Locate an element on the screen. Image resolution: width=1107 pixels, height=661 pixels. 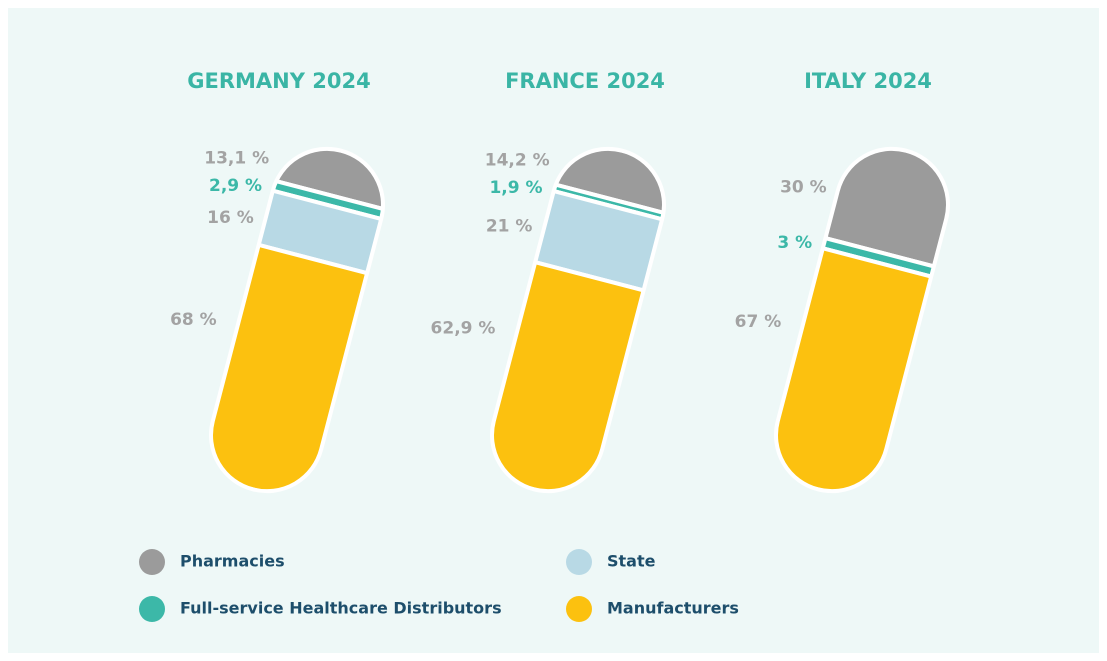
value-label: 62,9 % is located at coordinates (463, 329).